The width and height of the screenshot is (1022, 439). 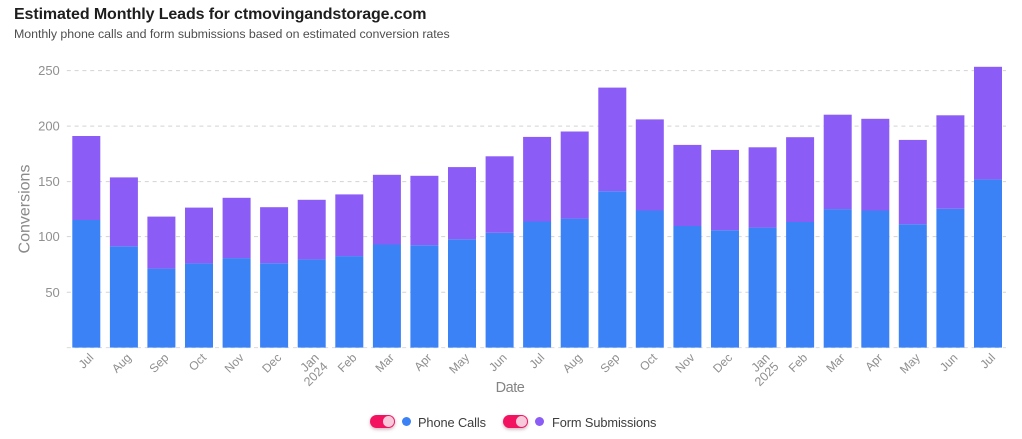 What do you see at coordinates (49, 236) in the screenshot?
I see `svg-text: 100` at bounding box center [49, 236].